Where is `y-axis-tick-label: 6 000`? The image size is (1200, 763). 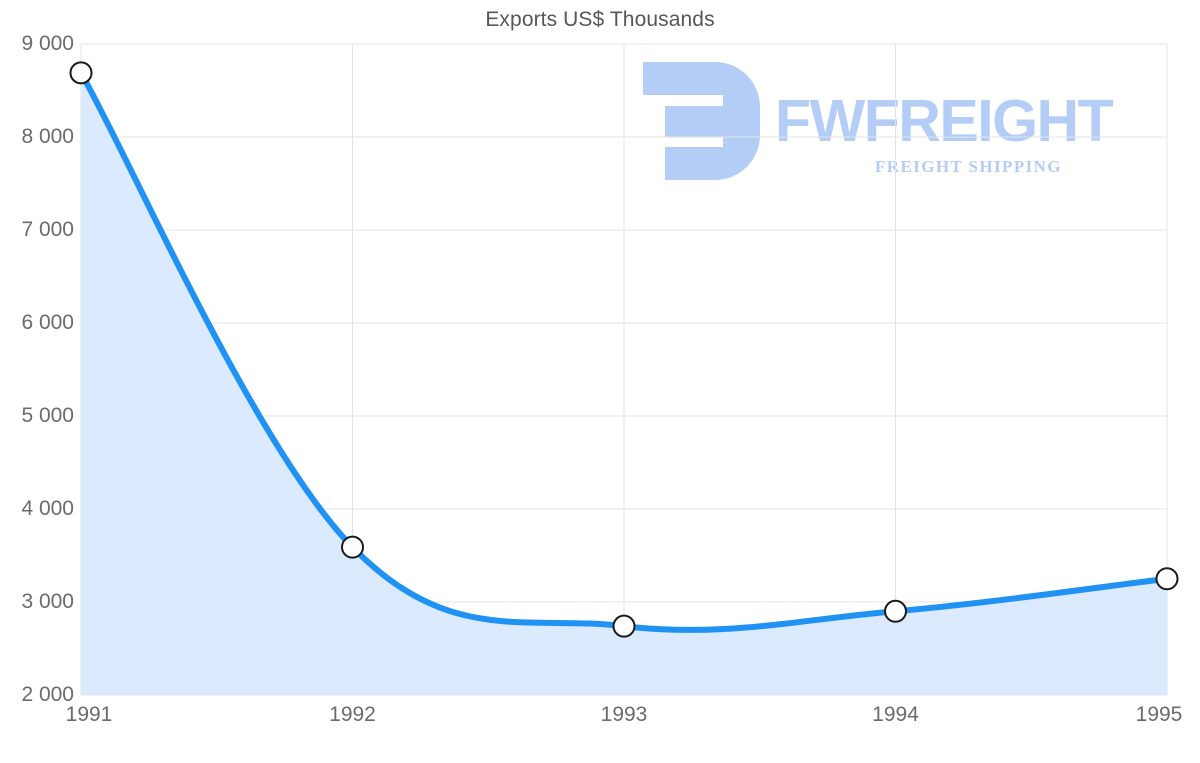
y-axis-tick-label: 6 000 is located at coordinates (47, 322).